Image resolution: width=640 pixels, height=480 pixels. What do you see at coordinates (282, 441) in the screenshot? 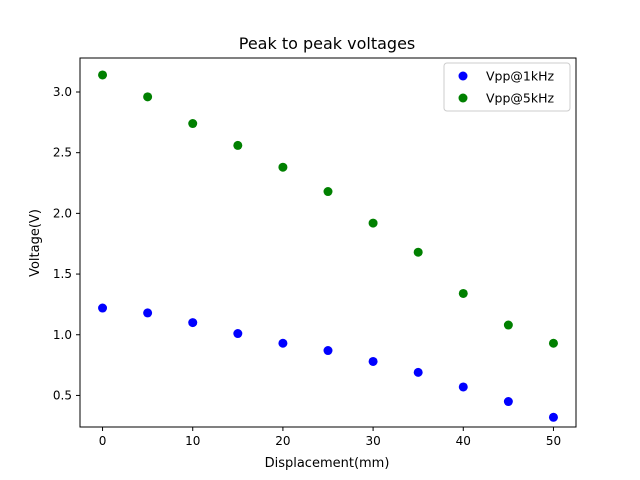
I see `x-tick-label: 20` at bounding box center [282, 441].